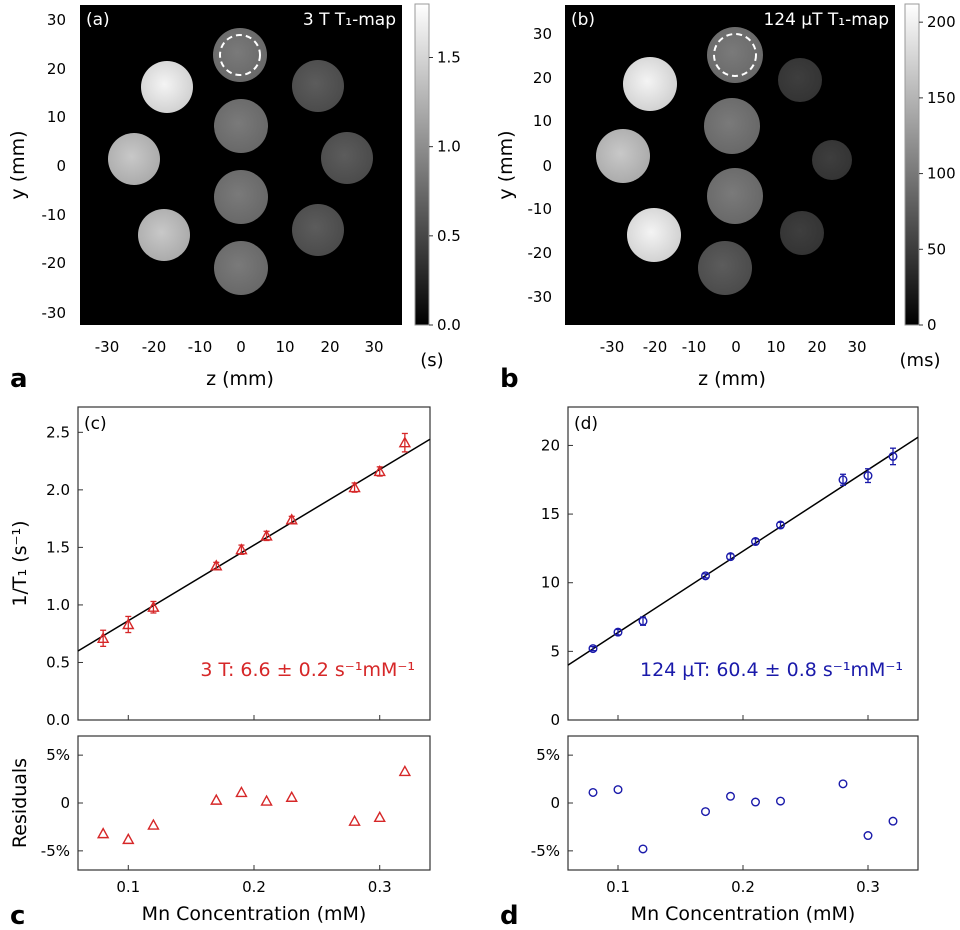 The height and width of the screenshot is (930, 960). I want to click on colorbar-b-gradient, so click(912, 164).